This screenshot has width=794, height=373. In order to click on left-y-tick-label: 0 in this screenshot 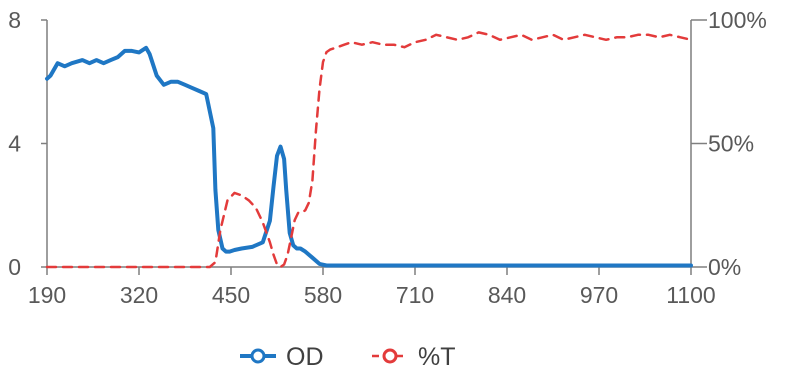, I will do `click(14, 267)`.